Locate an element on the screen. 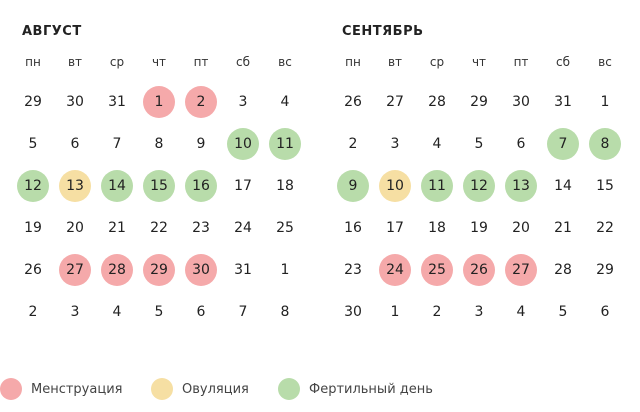 Image resolution: width=640 pixels, height=412 pixels. fertile-day: 15 is located at coordinates (159, 186).